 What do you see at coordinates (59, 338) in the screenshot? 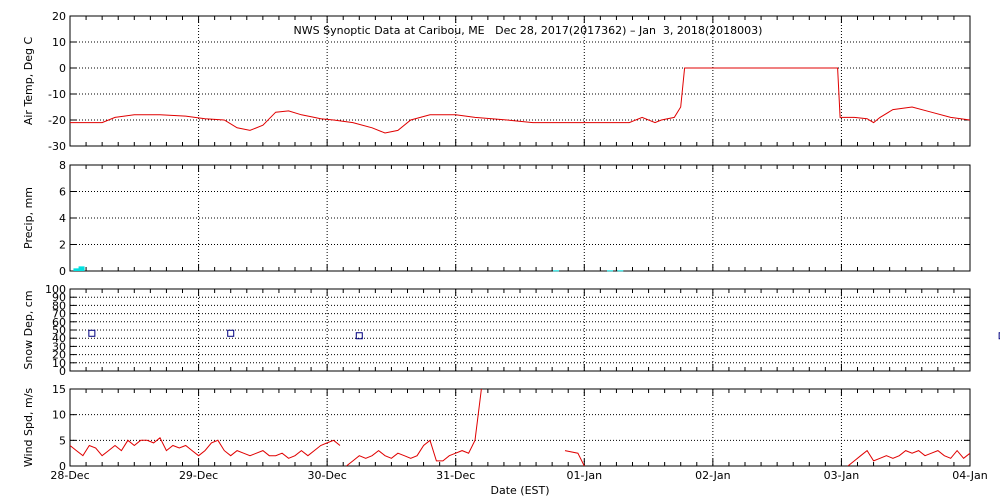
I see `snow-depth-ytick-label: 40` at bounding box center [59, 338].